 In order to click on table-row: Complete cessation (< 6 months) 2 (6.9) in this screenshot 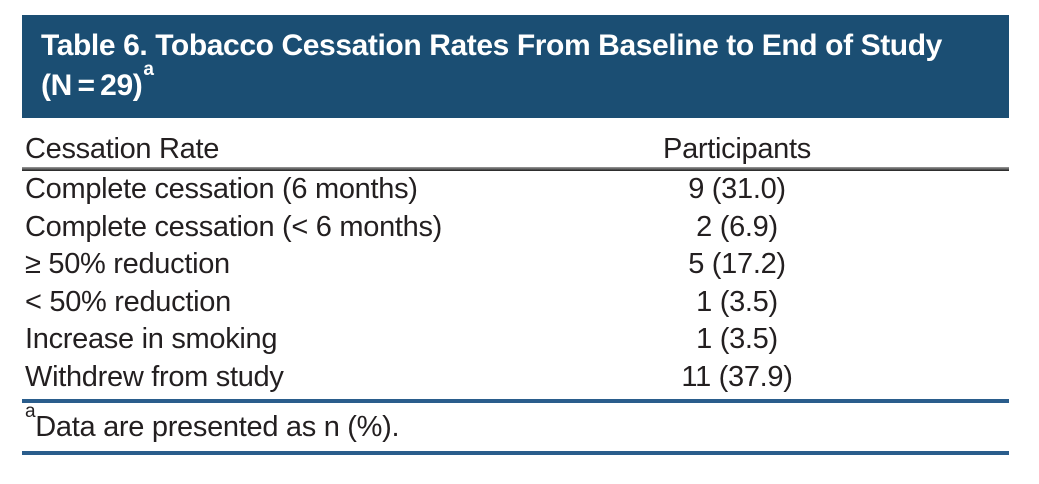, I will do `click(515, 228)`.